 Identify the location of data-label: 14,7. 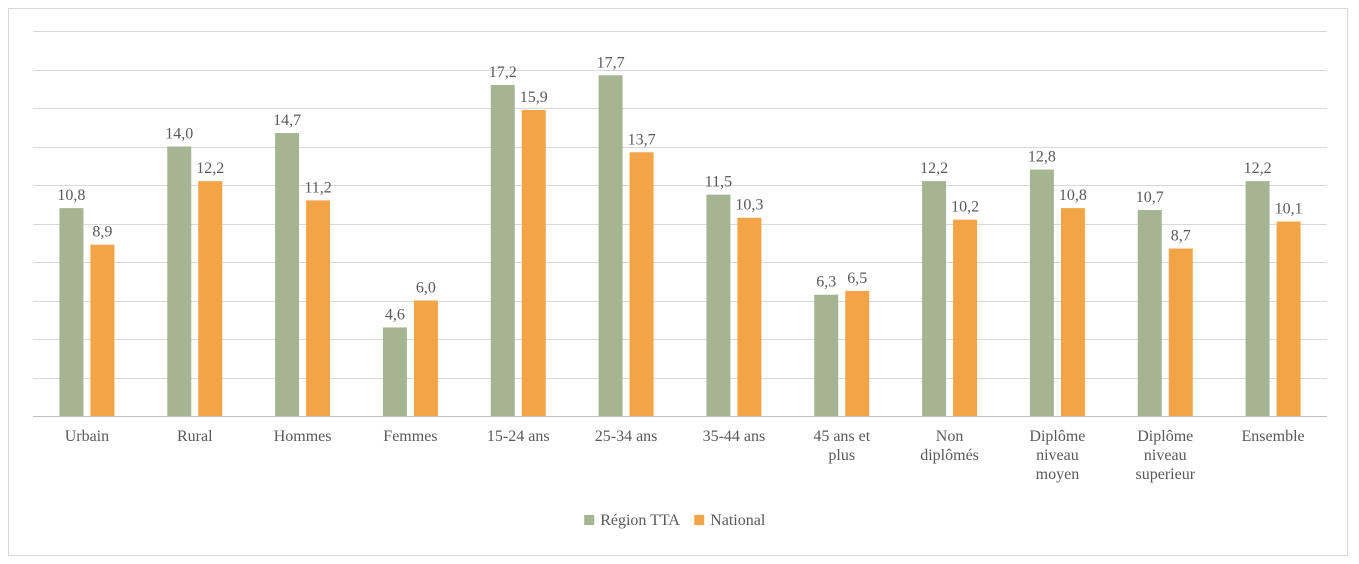
(287, 120).